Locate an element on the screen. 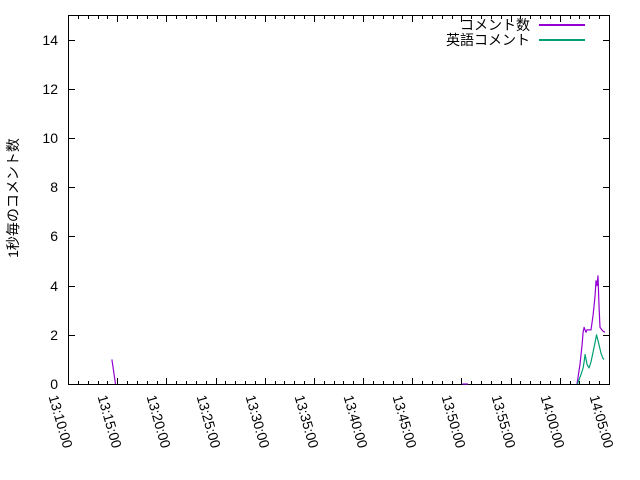  legend-line-sample-comment-count is located at coordinates (562, 24).